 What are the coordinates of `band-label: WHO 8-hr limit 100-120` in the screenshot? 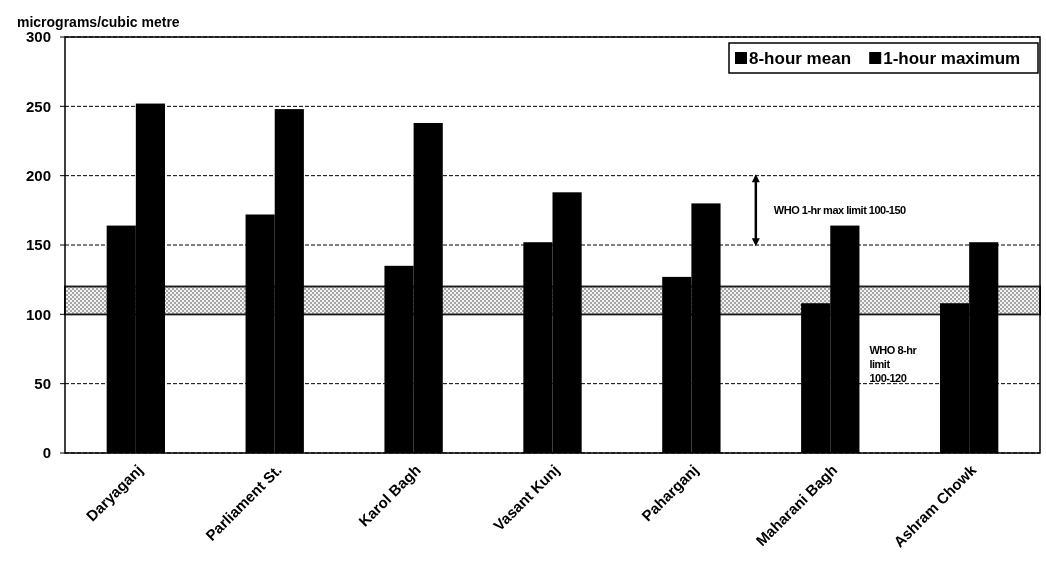 It's located at (893, 364).